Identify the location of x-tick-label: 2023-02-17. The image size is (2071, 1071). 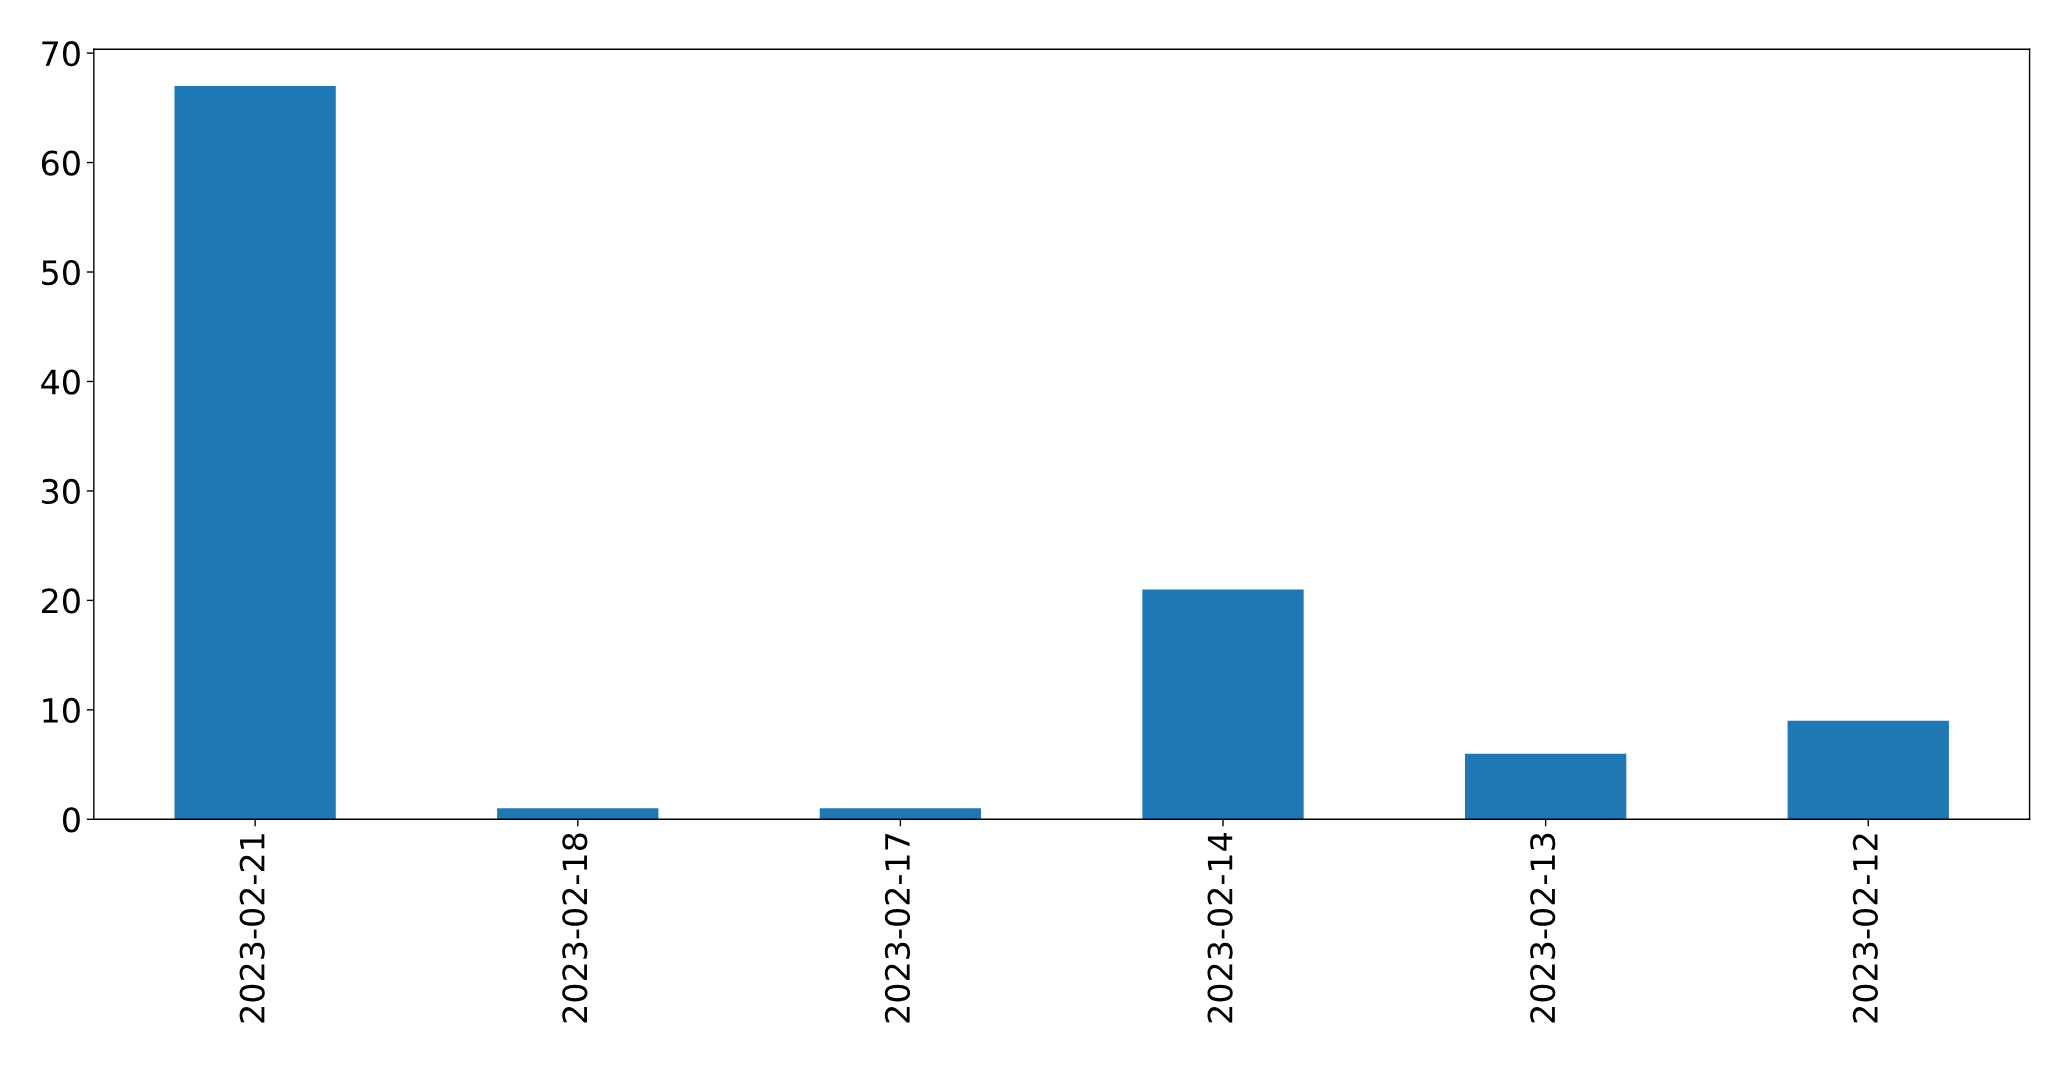
(897, 928).